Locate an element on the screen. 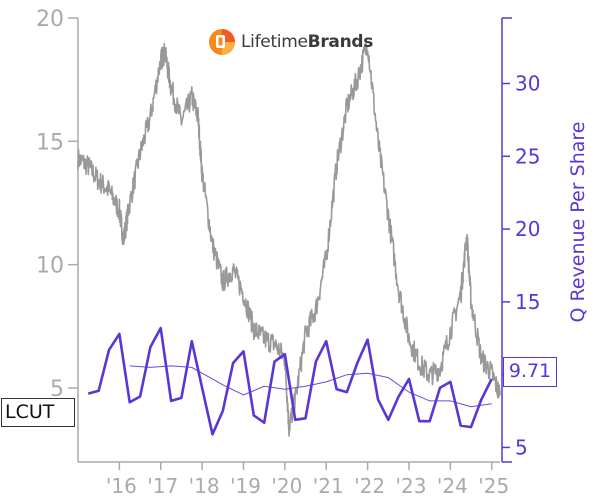 The height and width of the screenshot is (500, 600). x-tick-label: '21 is located at coordinates (328, 486).